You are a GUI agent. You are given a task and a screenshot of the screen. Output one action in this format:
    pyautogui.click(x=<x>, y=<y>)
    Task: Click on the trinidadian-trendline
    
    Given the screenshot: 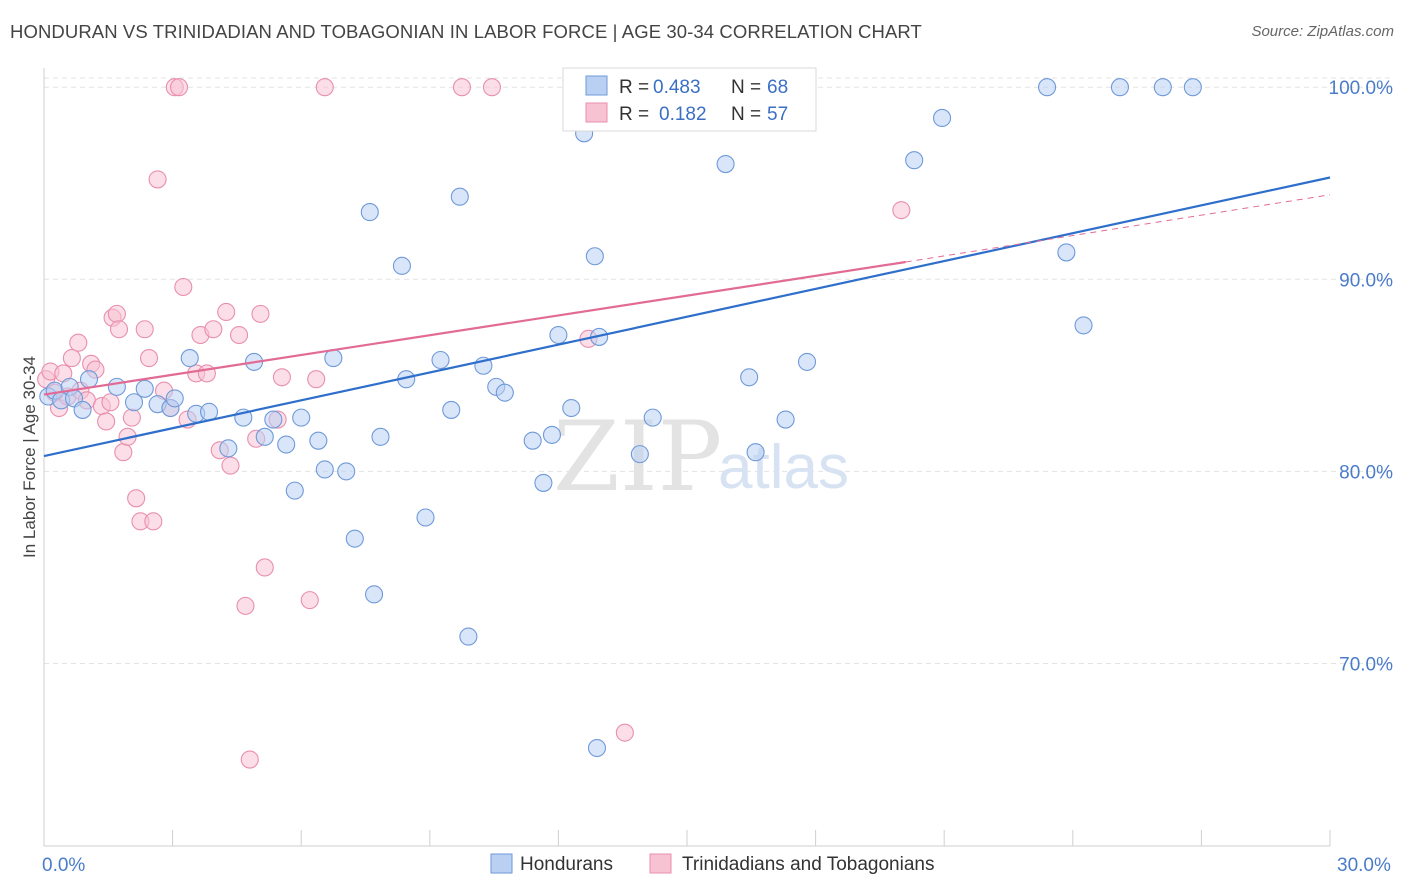 What is the action you would take?
    pyautogui.click(x=474, y=328)
    